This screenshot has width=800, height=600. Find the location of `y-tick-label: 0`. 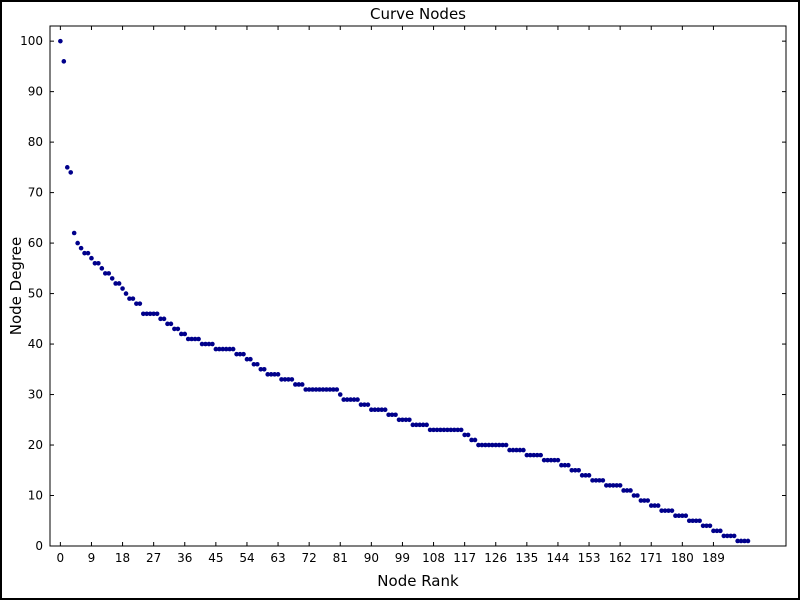

y-tick-label: 0 is located at coordinates (39, 546).